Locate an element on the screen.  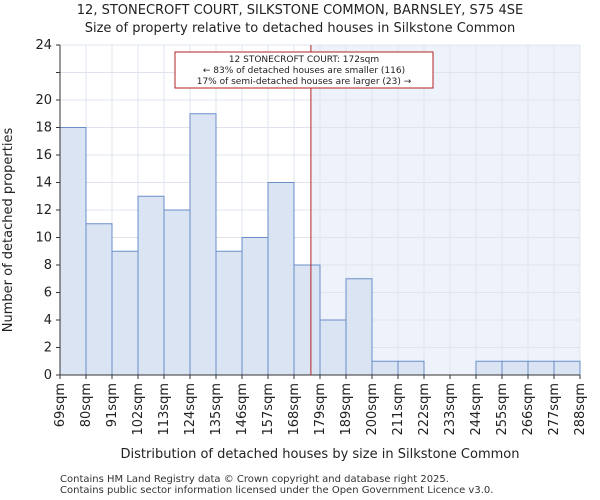
x-tick-label: 69sqm is located at coordinates (60, 405).